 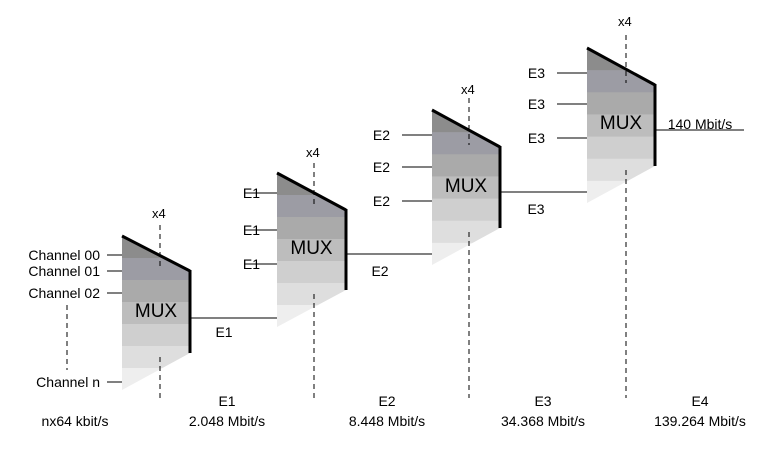 What do you see at coordinates (542, 401) in the screenshot?
I see `rate-level: E3` at bounding box center [542, 401].